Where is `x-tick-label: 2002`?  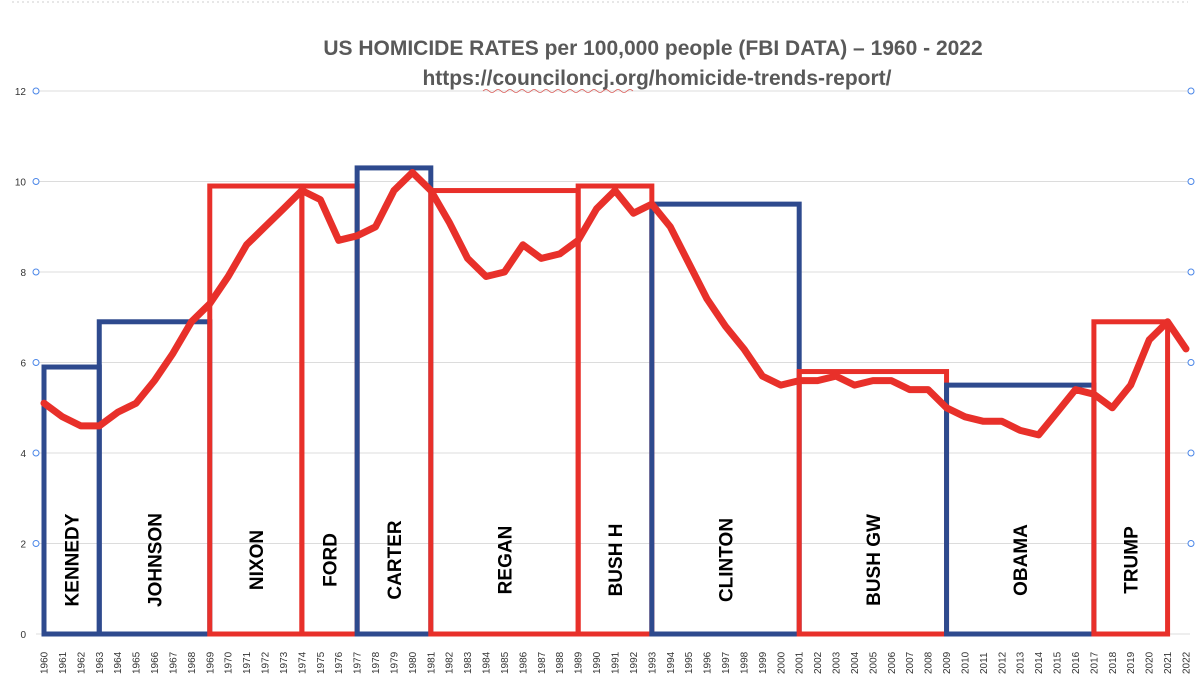
x-tick-label: 2002 is located at coordinates (818, 662).